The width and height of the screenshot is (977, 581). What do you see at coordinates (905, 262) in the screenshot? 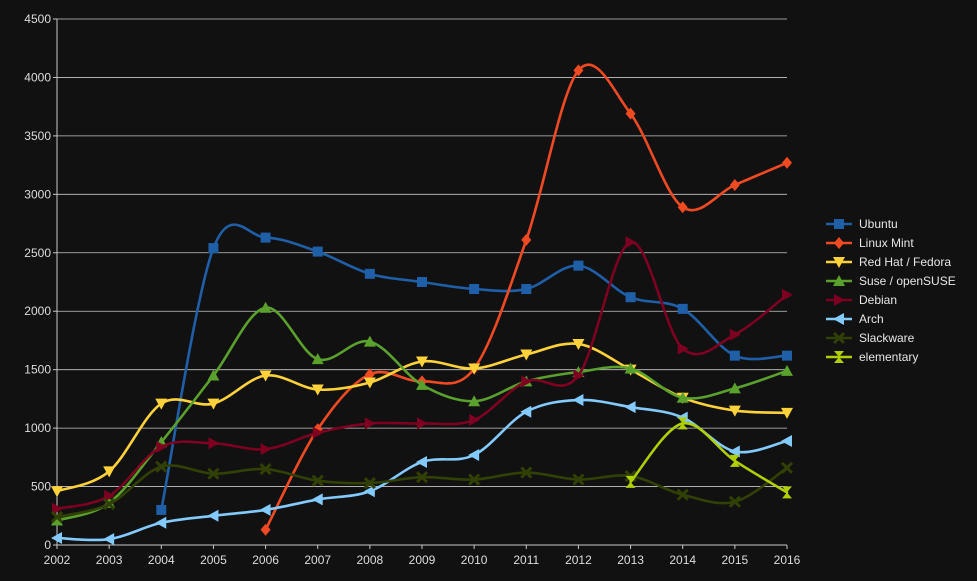
I see `legend-label: Red Hat / Fedora` at bounding box center [905, 262].